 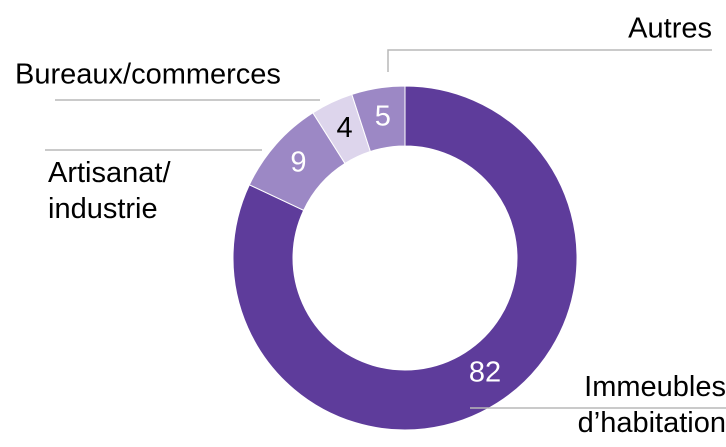 What do you see at coordinates (670, 29) in the screenshot?
I see `category-label: Autres` at bounding box center [670, 29].